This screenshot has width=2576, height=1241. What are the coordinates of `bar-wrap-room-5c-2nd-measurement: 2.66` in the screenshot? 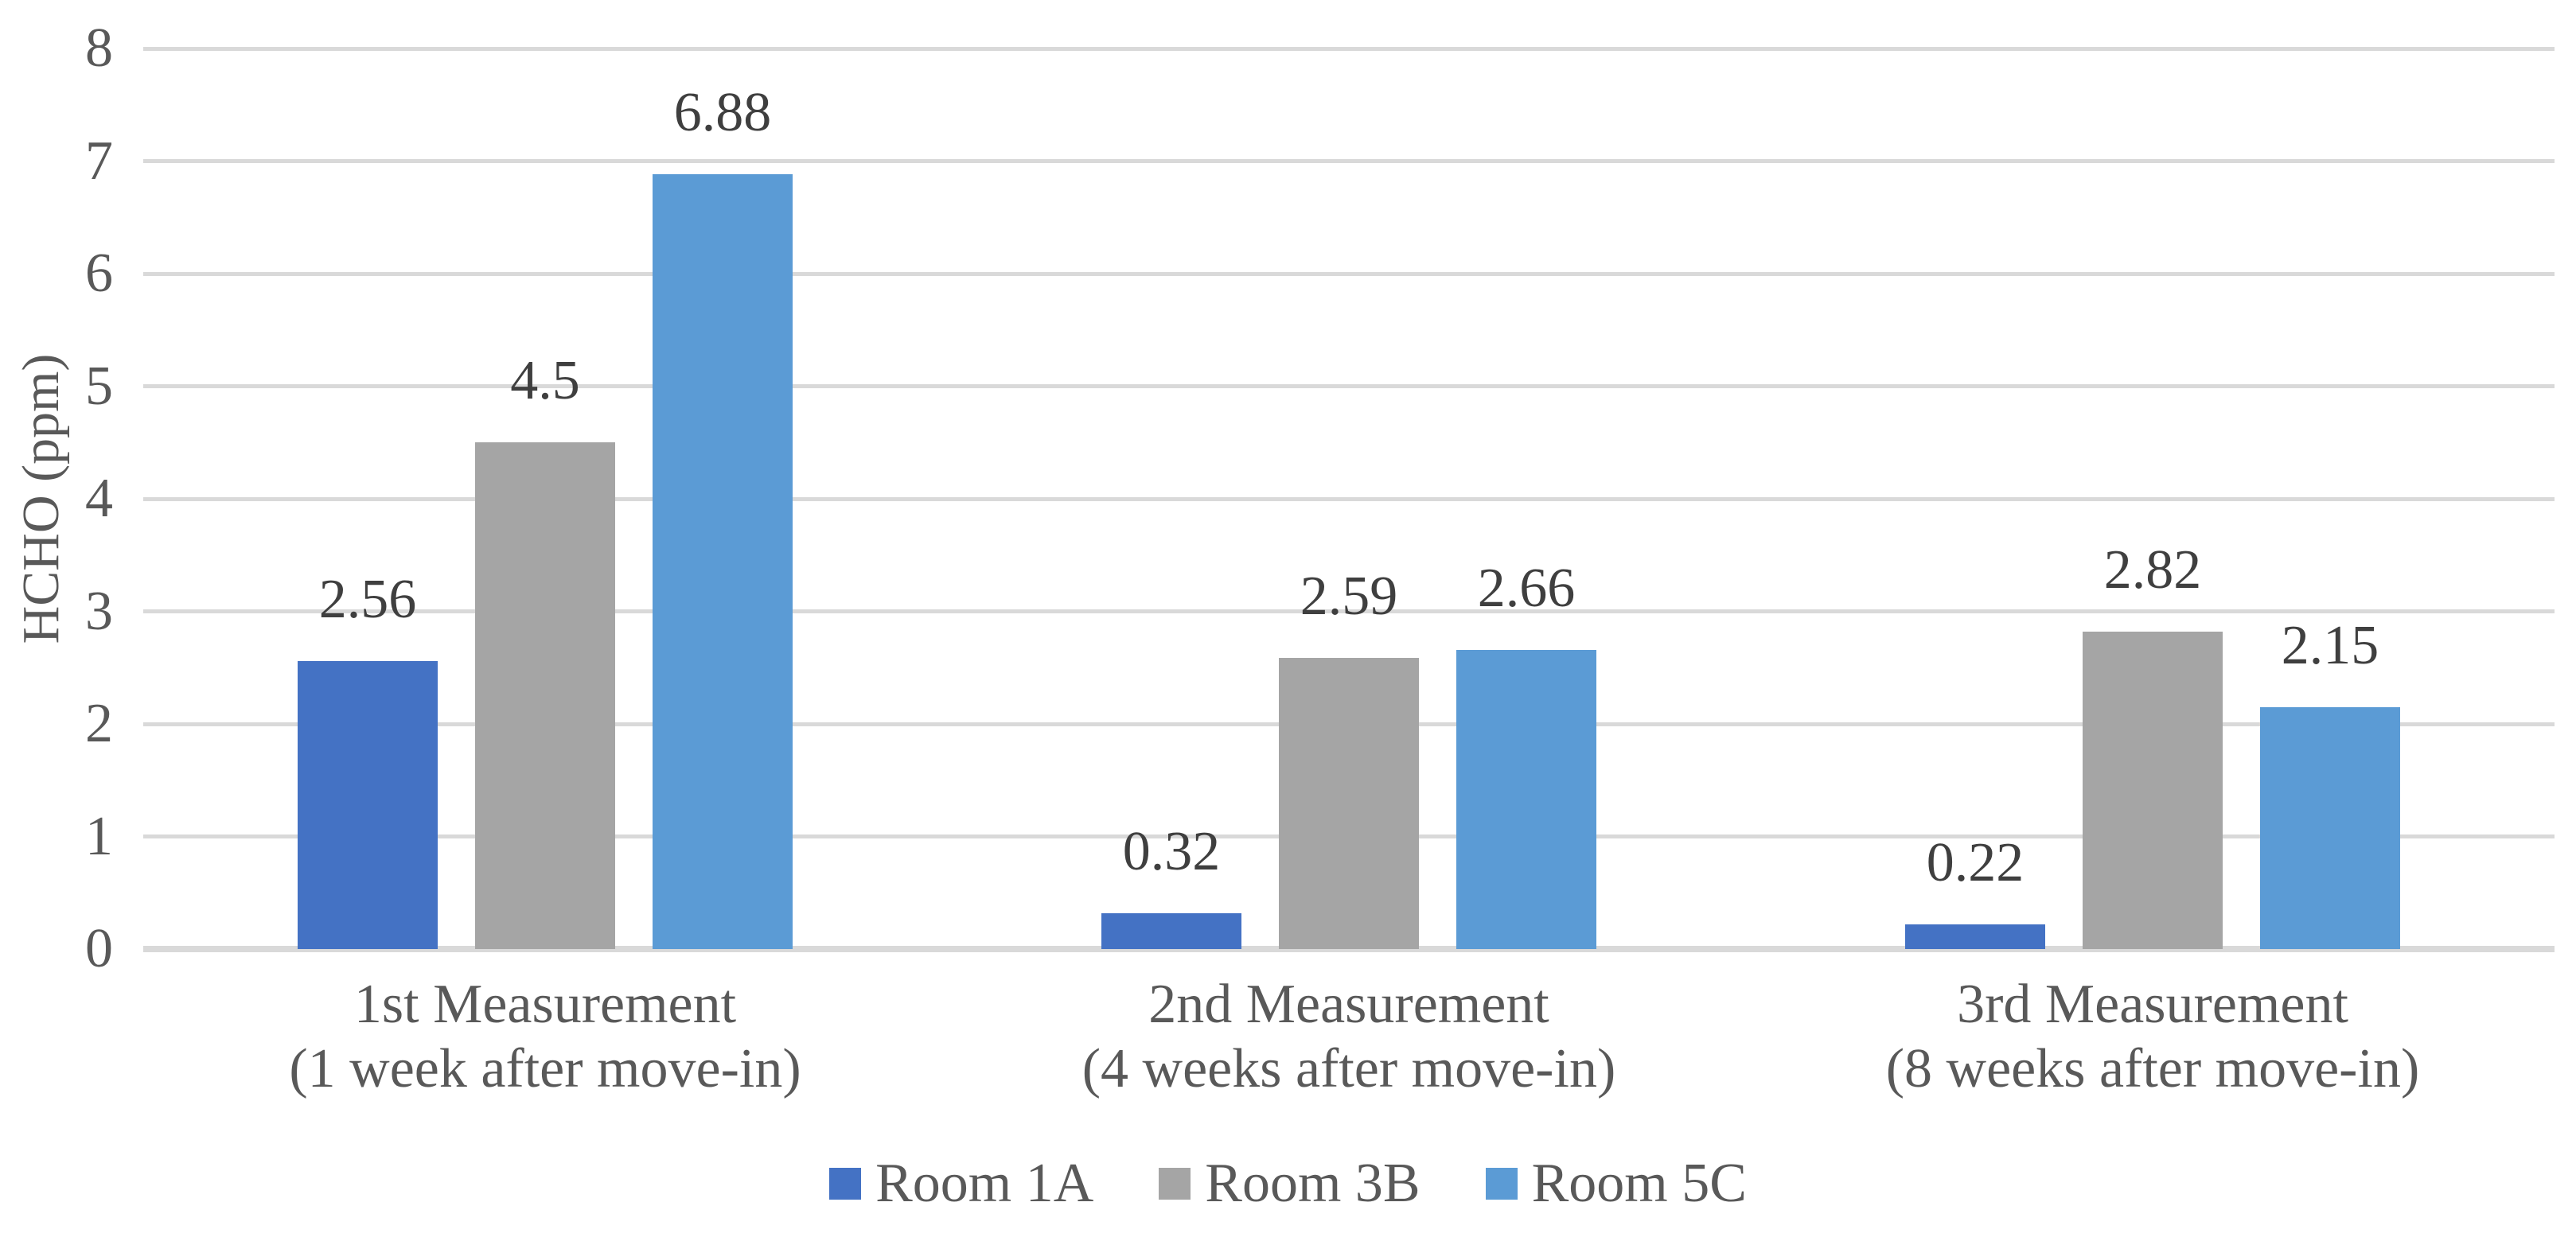 It's located at (1526, 752).